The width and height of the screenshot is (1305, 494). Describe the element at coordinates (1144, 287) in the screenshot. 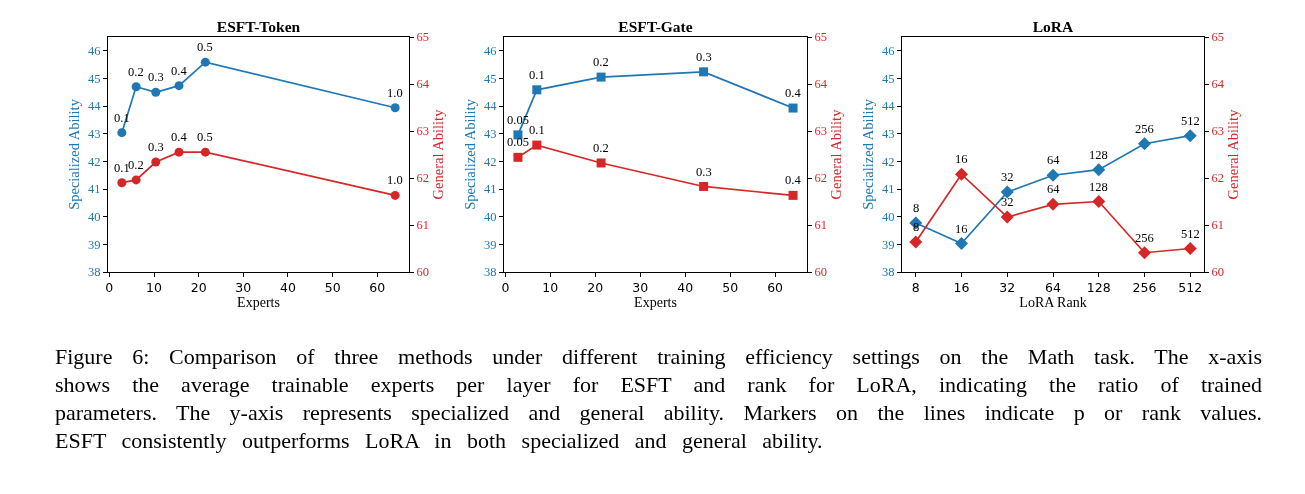

I see `x-tick-label: 256` at that location.